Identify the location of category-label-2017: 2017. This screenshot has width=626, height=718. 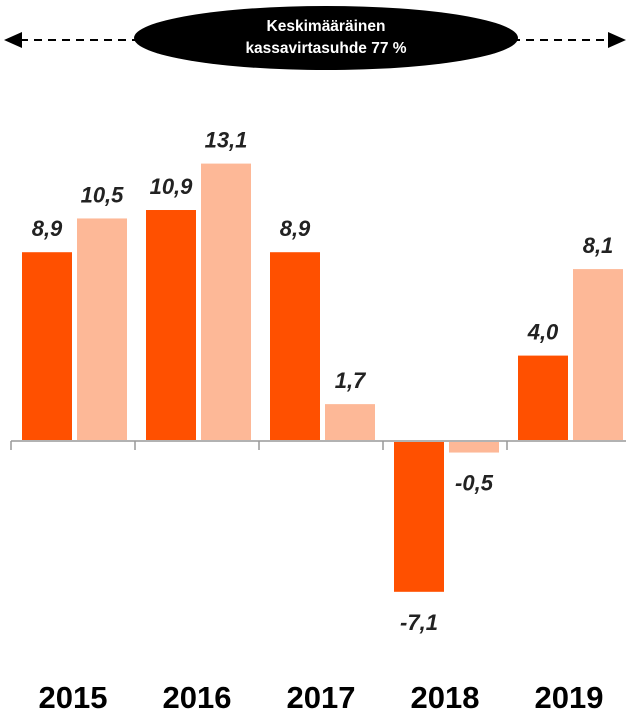
(321, 697).